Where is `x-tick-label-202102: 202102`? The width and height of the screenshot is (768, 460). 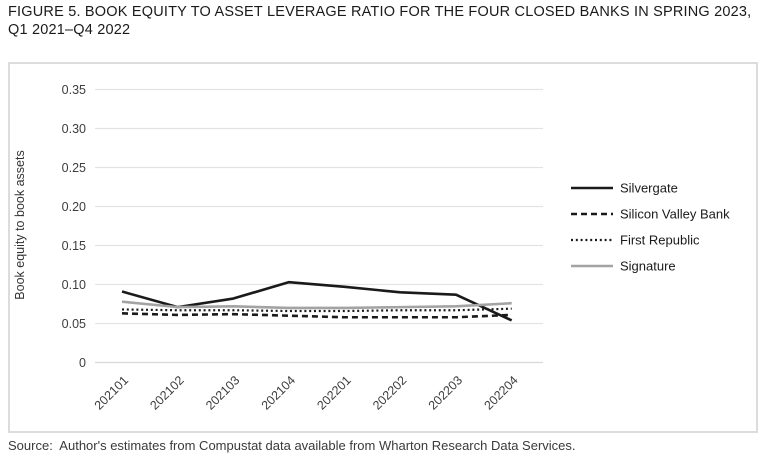
x-tick-label-202102: 202102 is located at coordinates (166, 392).